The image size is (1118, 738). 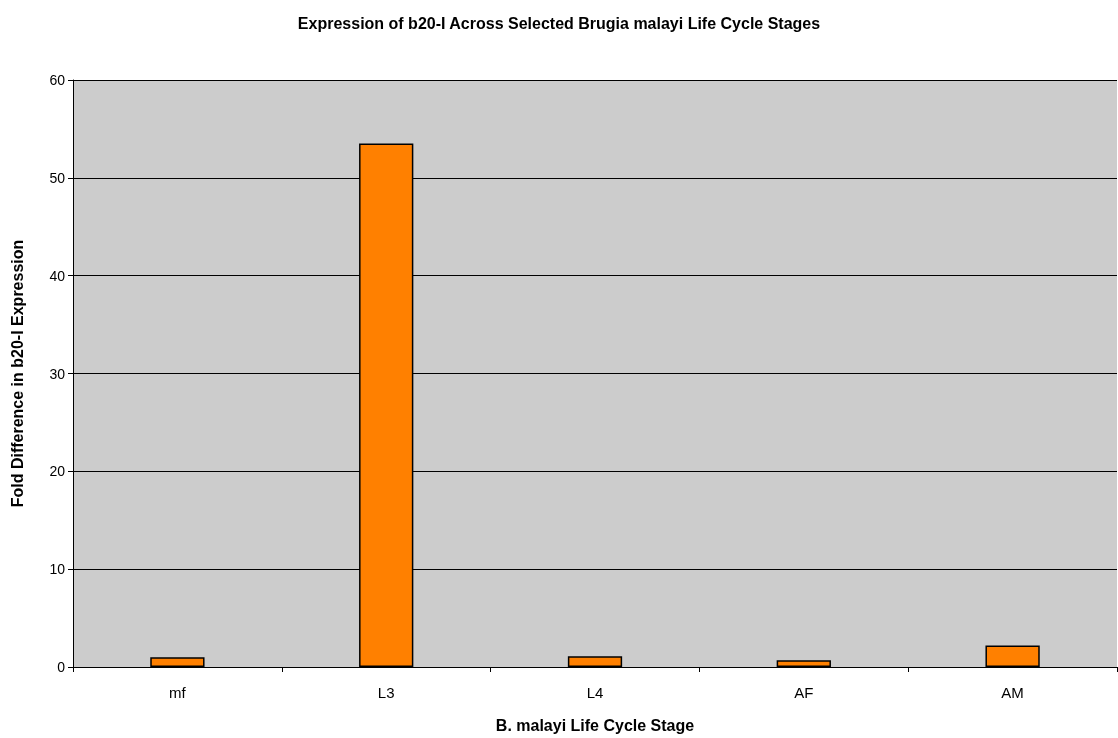 What do you see at coordinates (559, 23) in the screenshot?
I see `chart-title: Expression of b20-I Across Selected Brugia malayi Life Cycle Stages` at bounding box center [559, 23].